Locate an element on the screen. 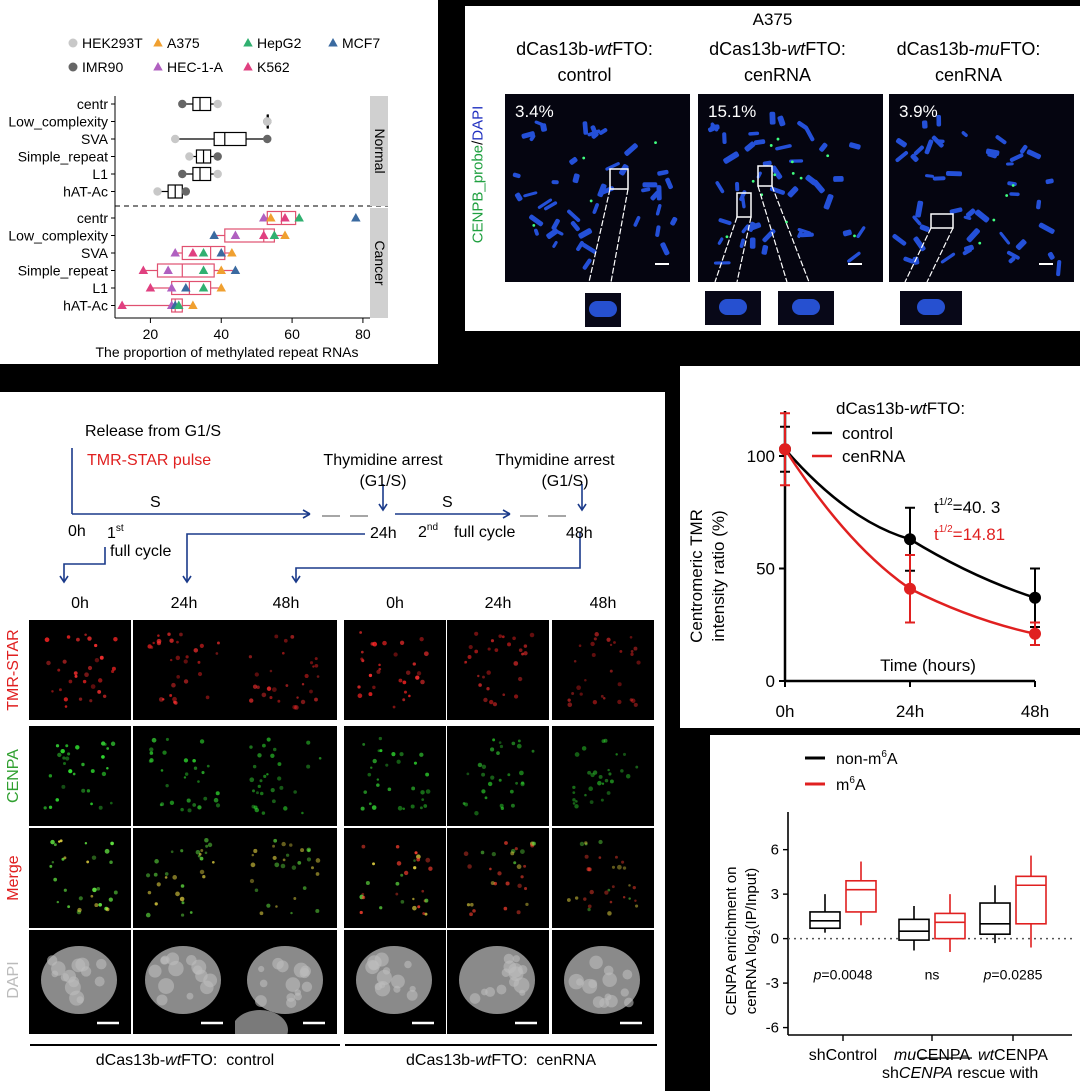  hdr-a: dCas13b- is located at coordinates (748, 49).